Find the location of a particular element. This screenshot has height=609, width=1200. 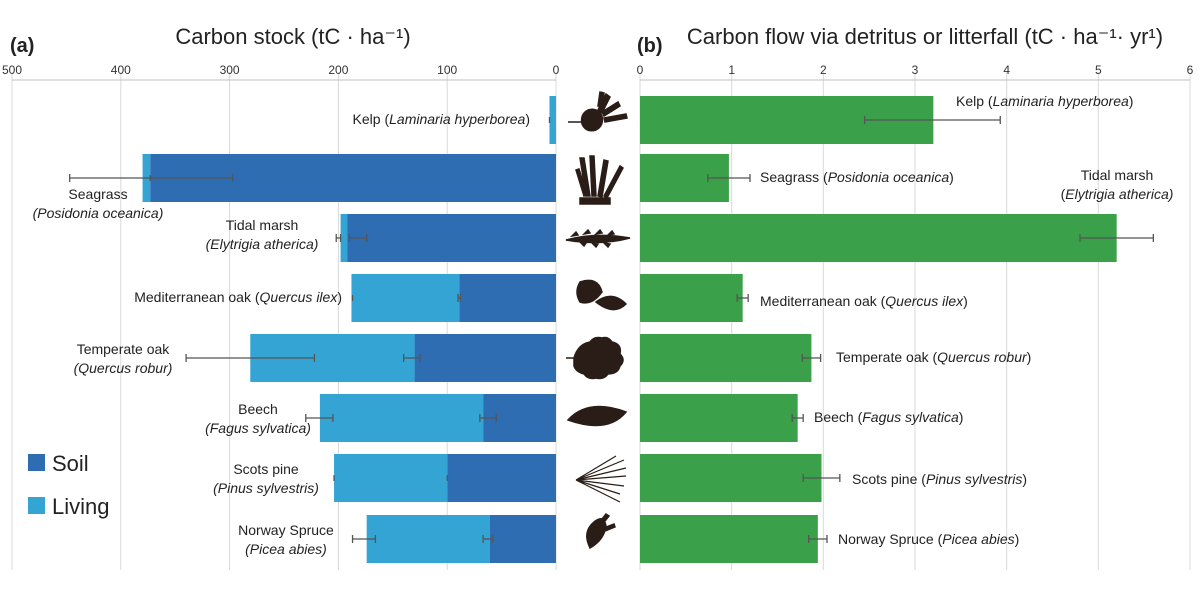

panel-a-category-label-species: (Quercus robur) is located at coordinates (123, 368).